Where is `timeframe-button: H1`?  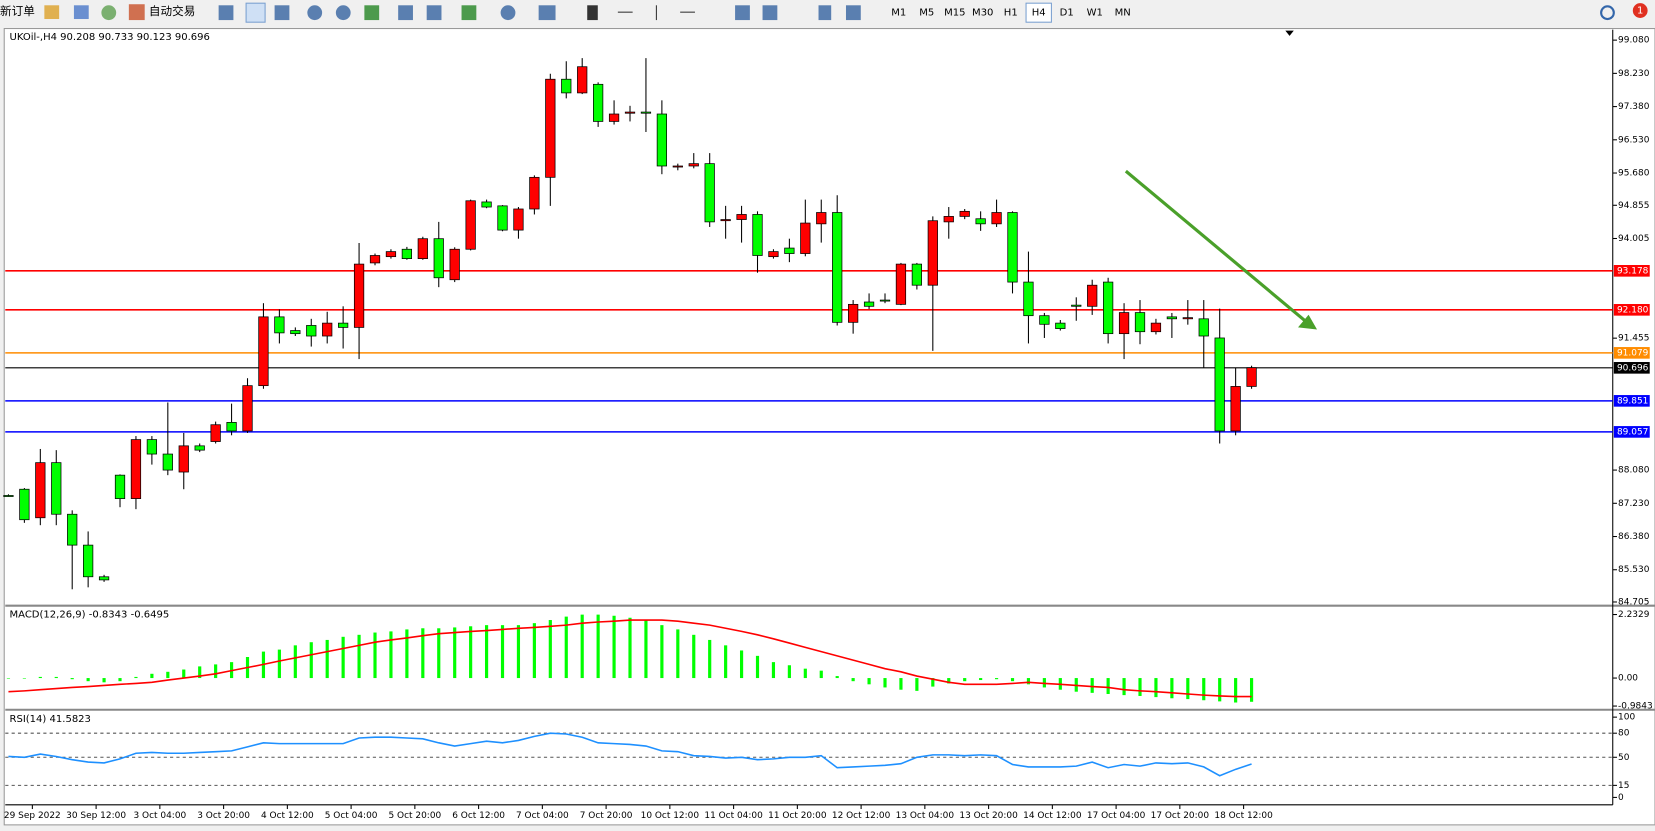 timeframe-button: H1 is located at coordinates (1011, 13).